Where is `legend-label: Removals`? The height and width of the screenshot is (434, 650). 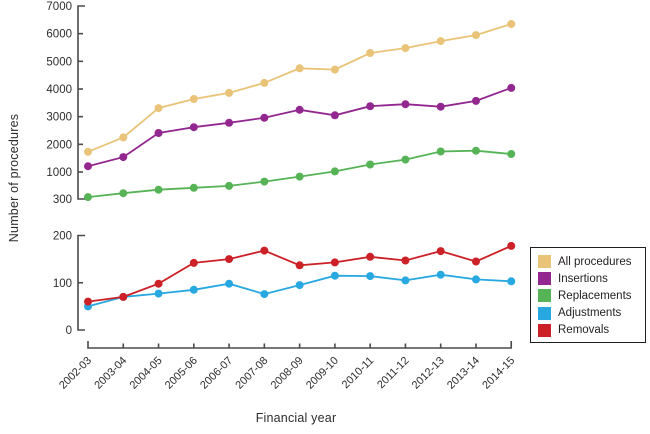 legend-label: Removals is located at coordinates (584, 330).